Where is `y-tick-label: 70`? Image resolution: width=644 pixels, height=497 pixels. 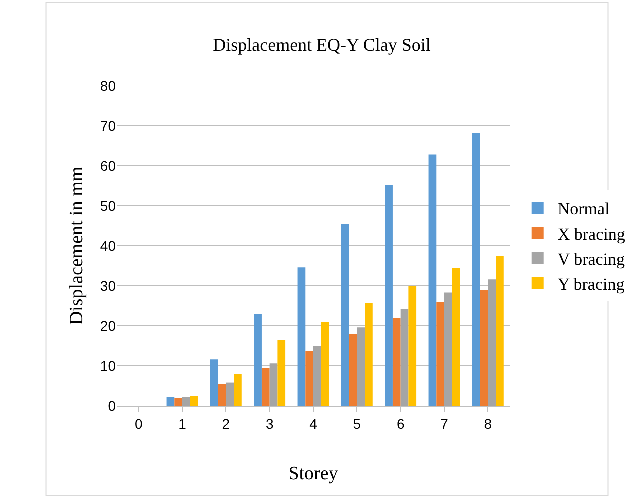
y-tick-label: 70 is located at coordinates (108, 126).